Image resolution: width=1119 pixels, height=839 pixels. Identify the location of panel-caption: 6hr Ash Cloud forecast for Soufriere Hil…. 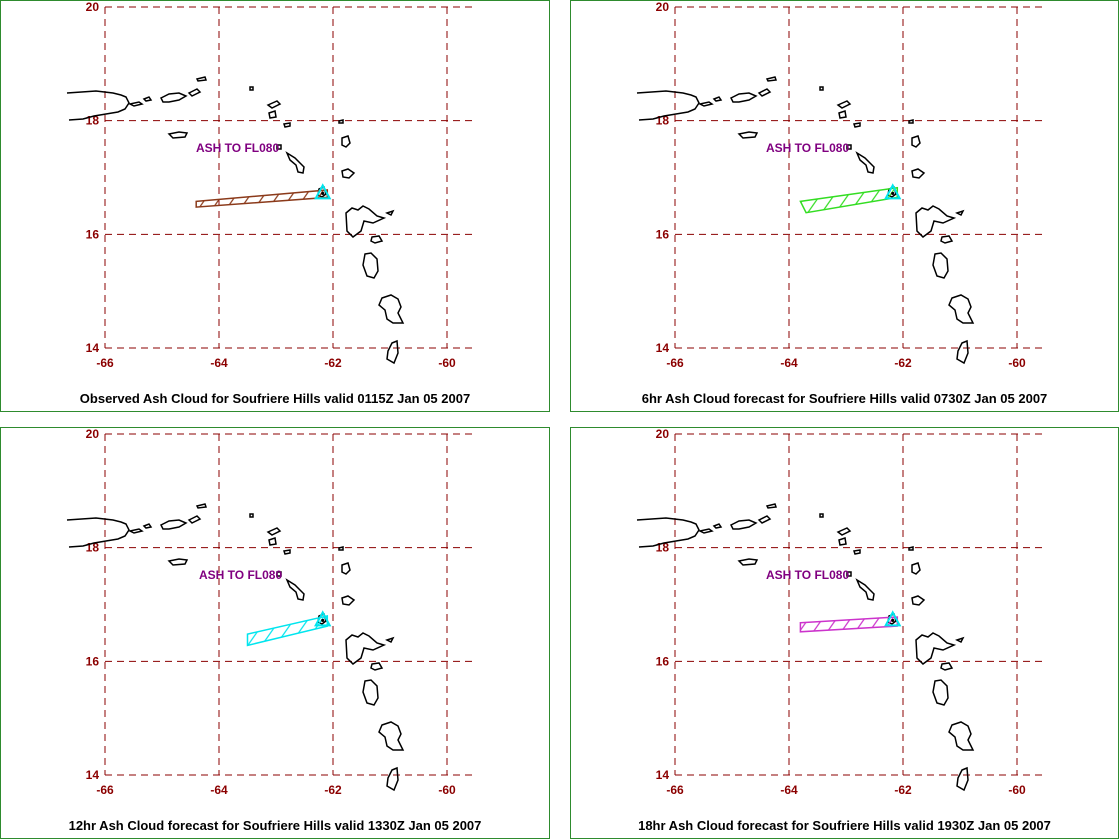
(844, 398).